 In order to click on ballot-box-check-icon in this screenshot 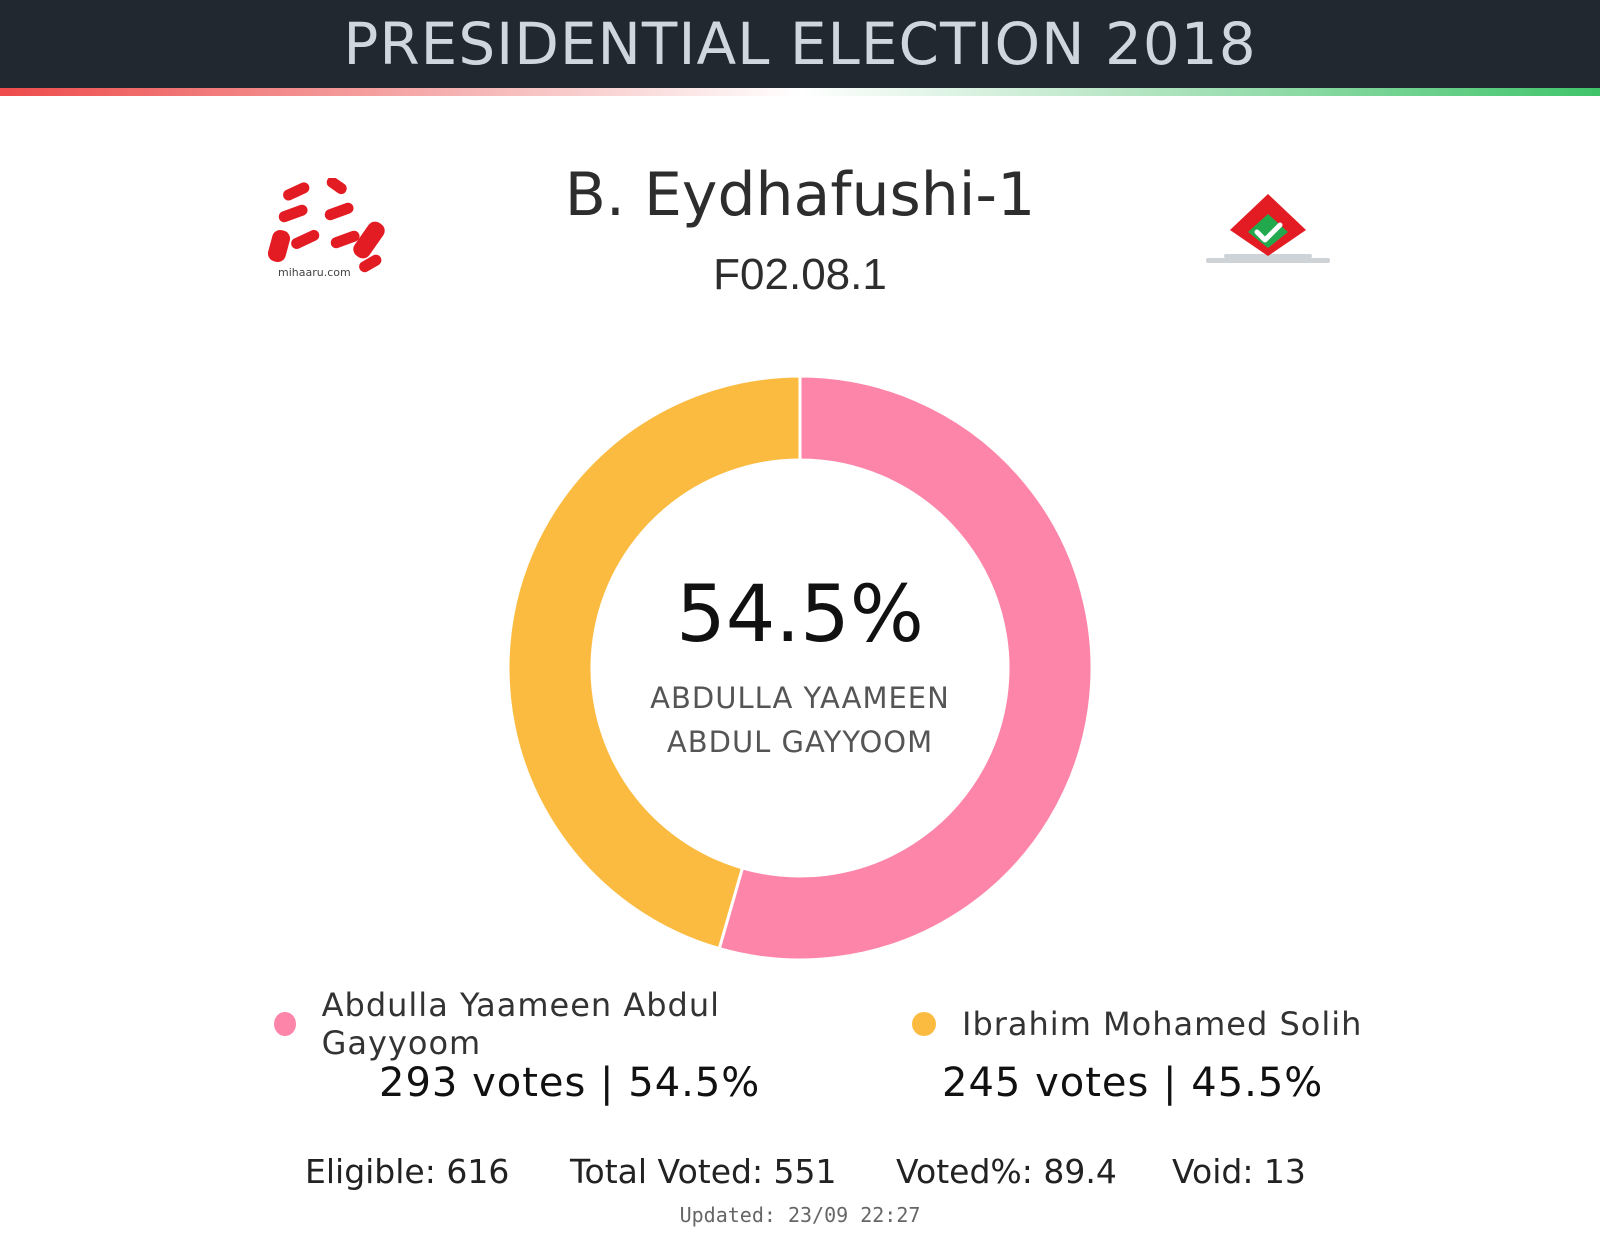, I will do `click(1268, 228)`.